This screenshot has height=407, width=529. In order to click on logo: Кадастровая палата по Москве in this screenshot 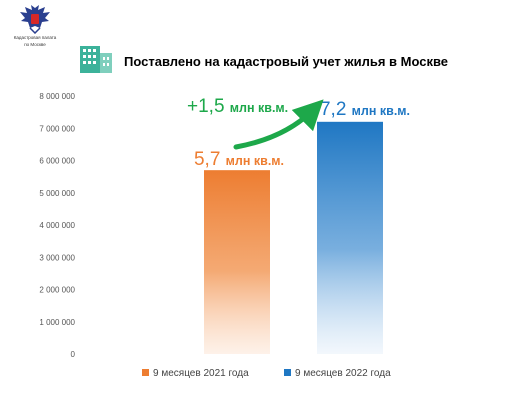, I will do `click(35, 26)`.